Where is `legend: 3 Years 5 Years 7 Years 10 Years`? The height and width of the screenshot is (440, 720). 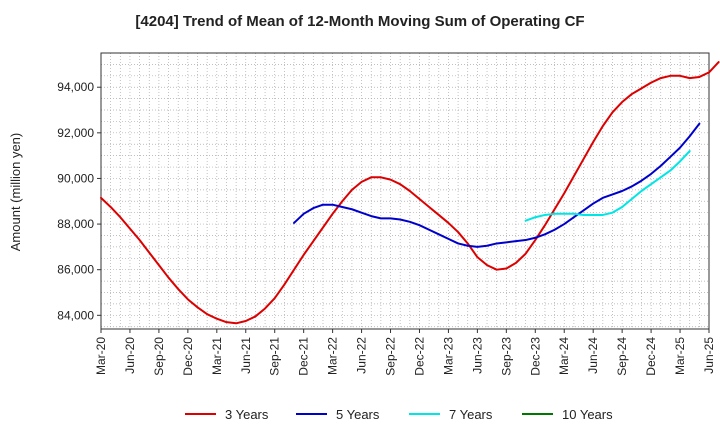
legend: 3 Years 5 Years 7 Years 10 Years is located at coordinates (399, 414).